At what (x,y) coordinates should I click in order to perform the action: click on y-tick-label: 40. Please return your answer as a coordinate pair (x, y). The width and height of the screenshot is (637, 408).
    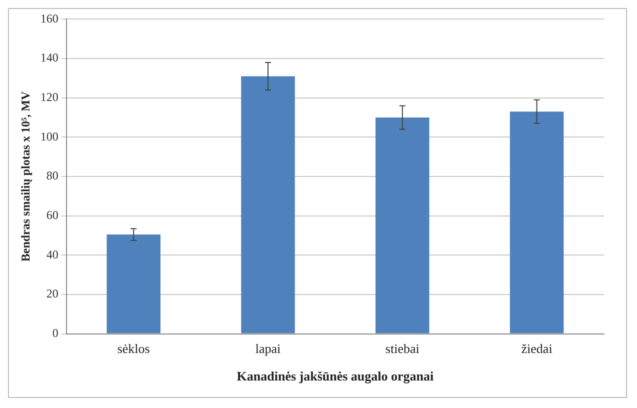
    Looking at the image, I should click on (52, 254).